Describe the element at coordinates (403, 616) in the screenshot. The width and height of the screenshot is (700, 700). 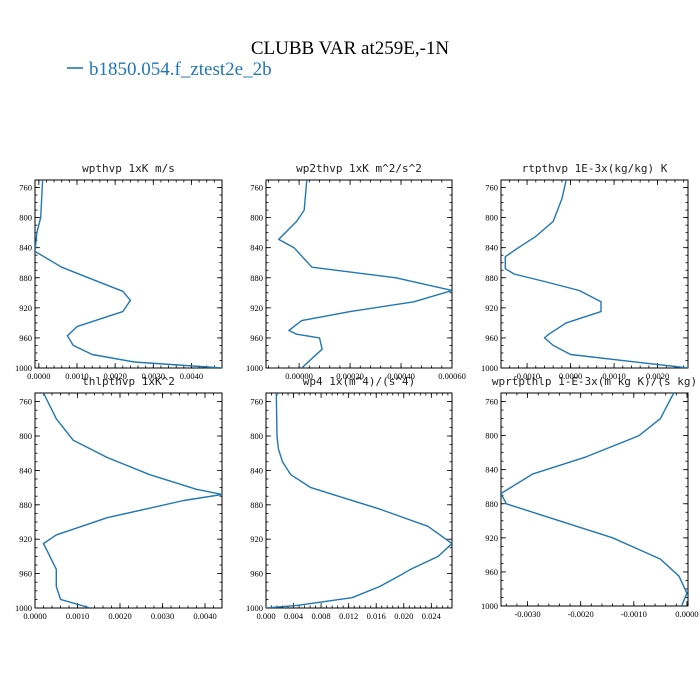
I see `x-tick-label: 0.020` at that location.